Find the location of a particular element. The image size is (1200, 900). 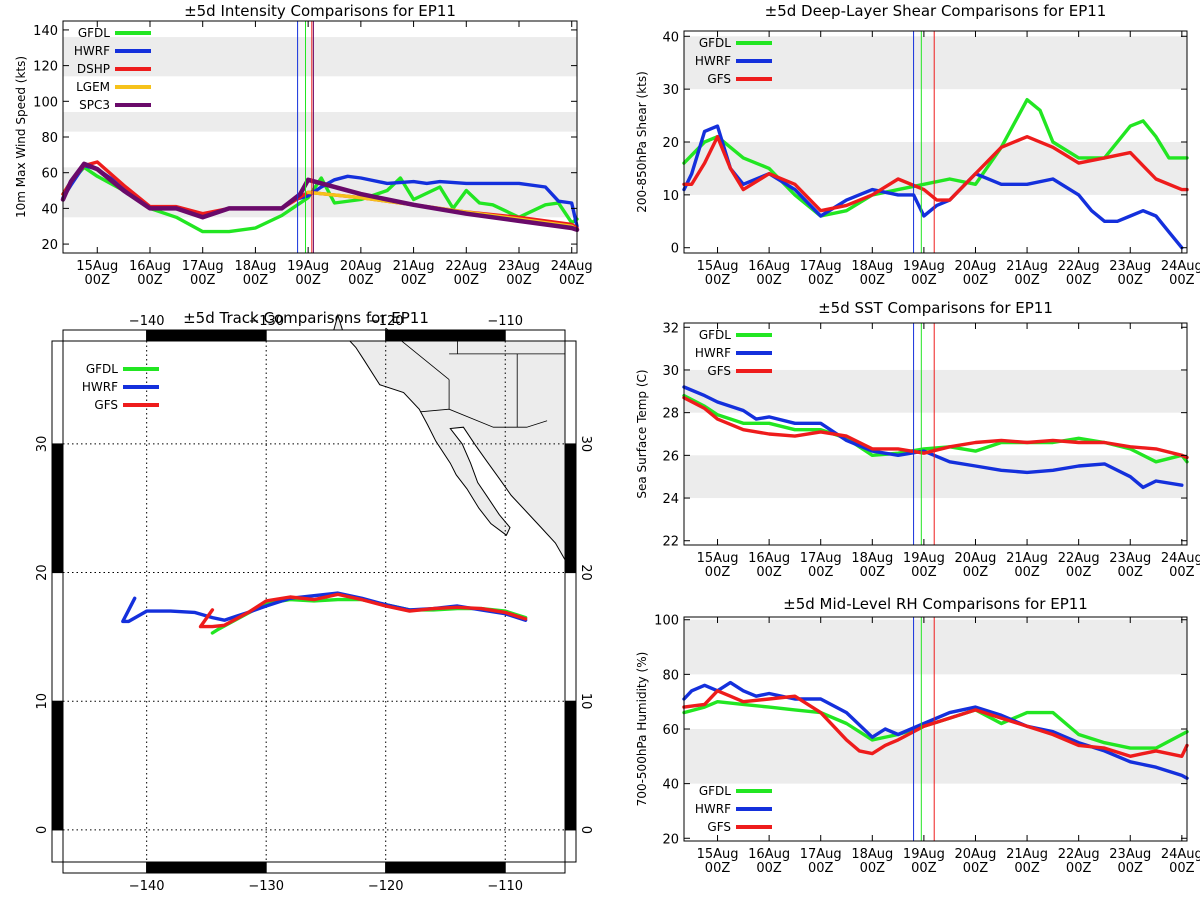

track-line-gfs is located at coordinates (363, 610).